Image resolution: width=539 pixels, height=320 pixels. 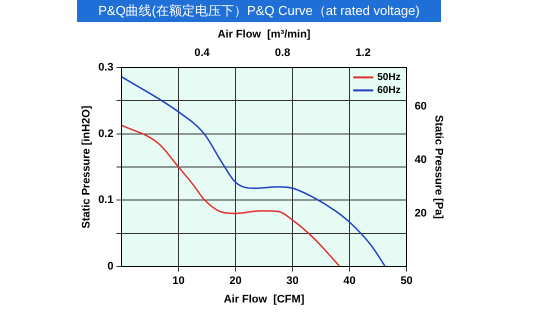 What do you see at coordinates (110, 266) in the screenshot?
I see `y-tick-label: 0` at bounding box center [110, 266].